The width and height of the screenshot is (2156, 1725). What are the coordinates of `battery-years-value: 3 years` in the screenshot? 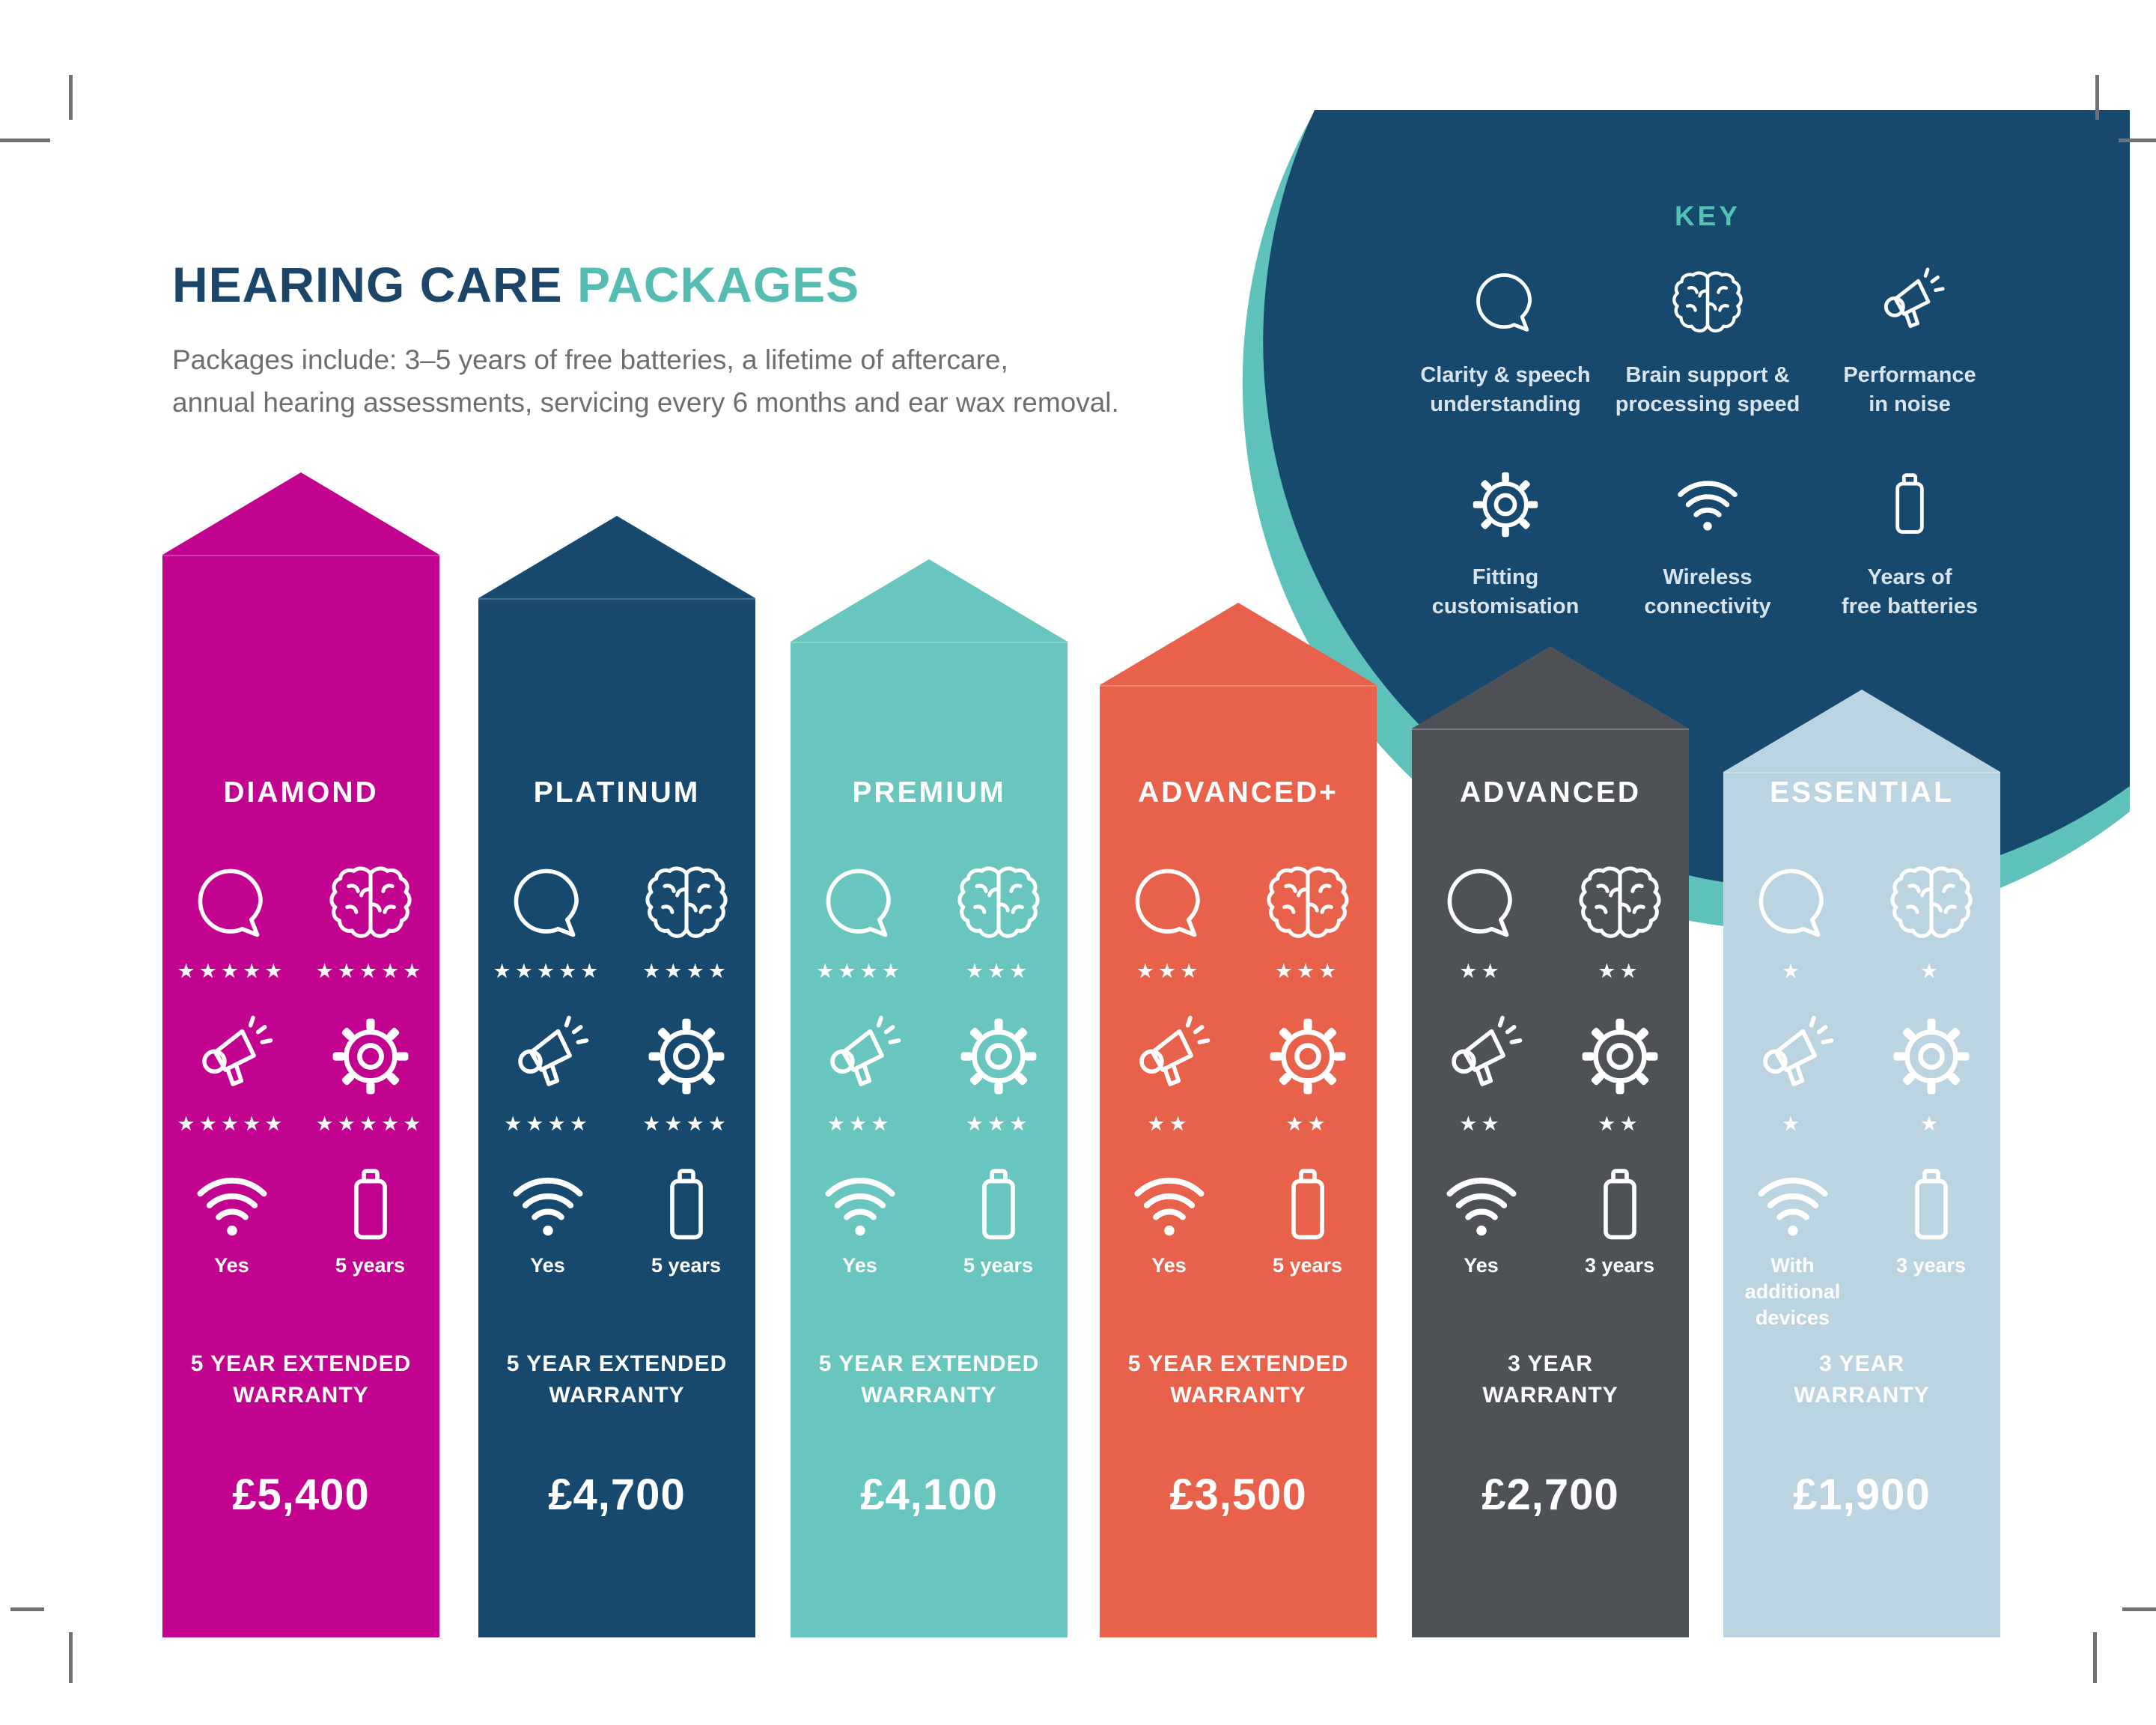 It's located at (1619, 1265).